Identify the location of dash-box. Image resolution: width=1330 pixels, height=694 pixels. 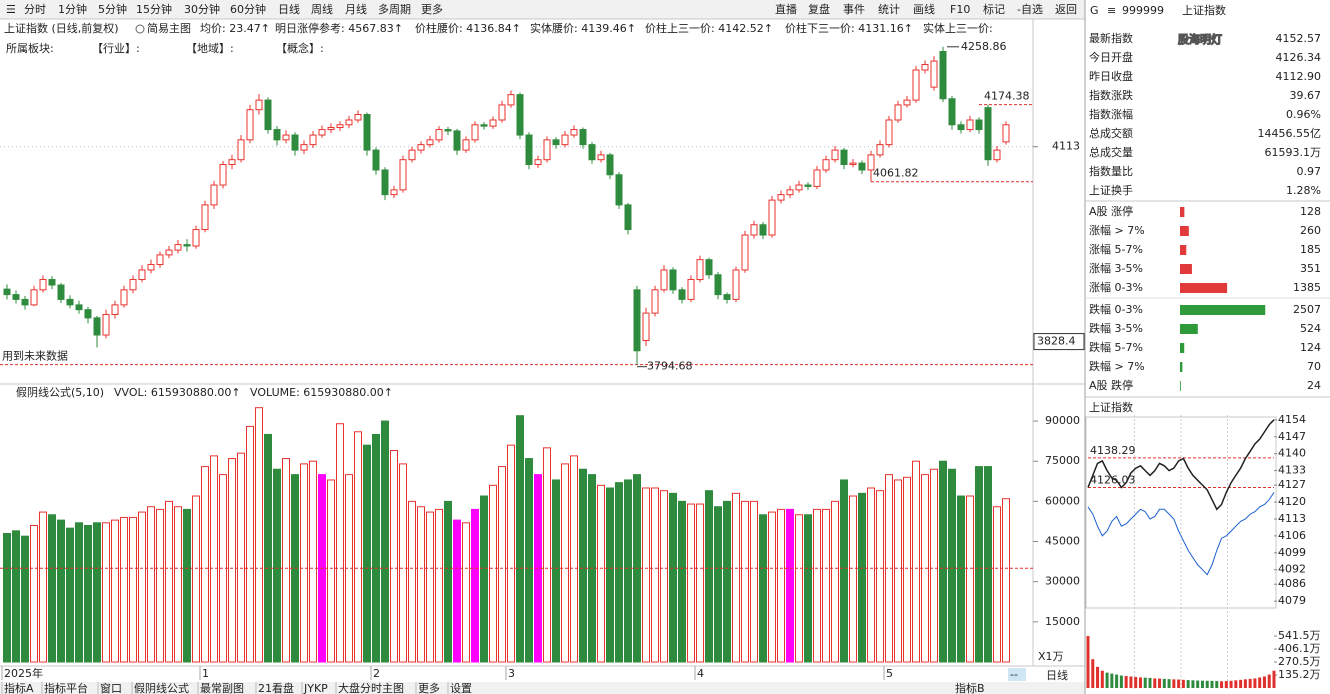
(1017, 674).